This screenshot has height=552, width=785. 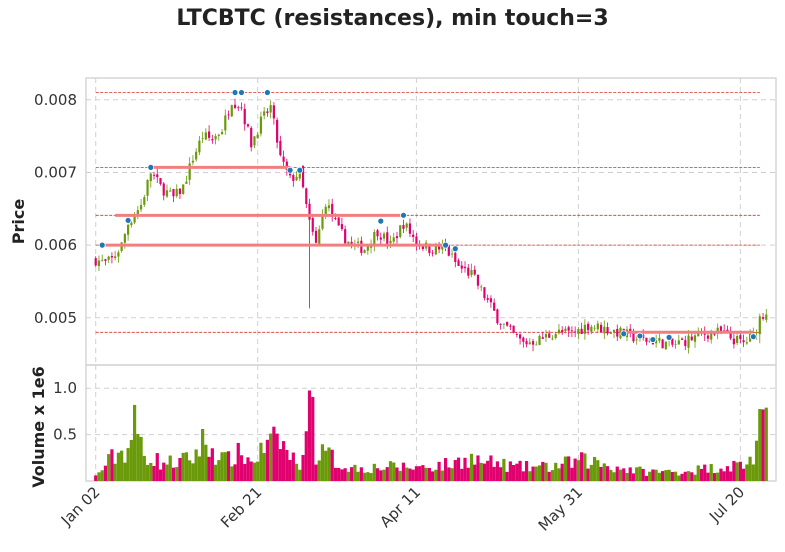 What do you see at coordinates (80, 506) in the screenshot?
I see `x-tick-label: Jan 02` at bounding box center [80, 506].